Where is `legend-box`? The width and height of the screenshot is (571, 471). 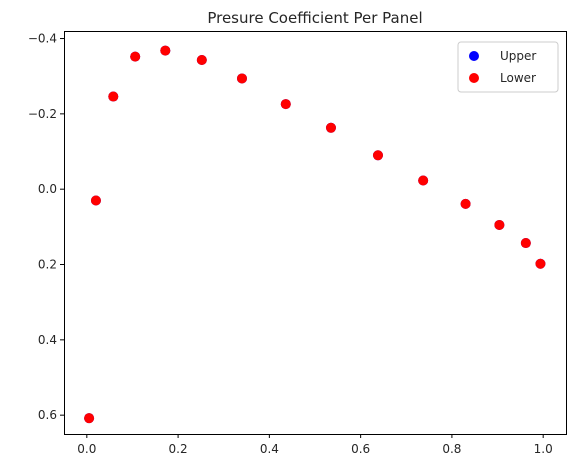
legend-box is located at coordinates (508, 67).